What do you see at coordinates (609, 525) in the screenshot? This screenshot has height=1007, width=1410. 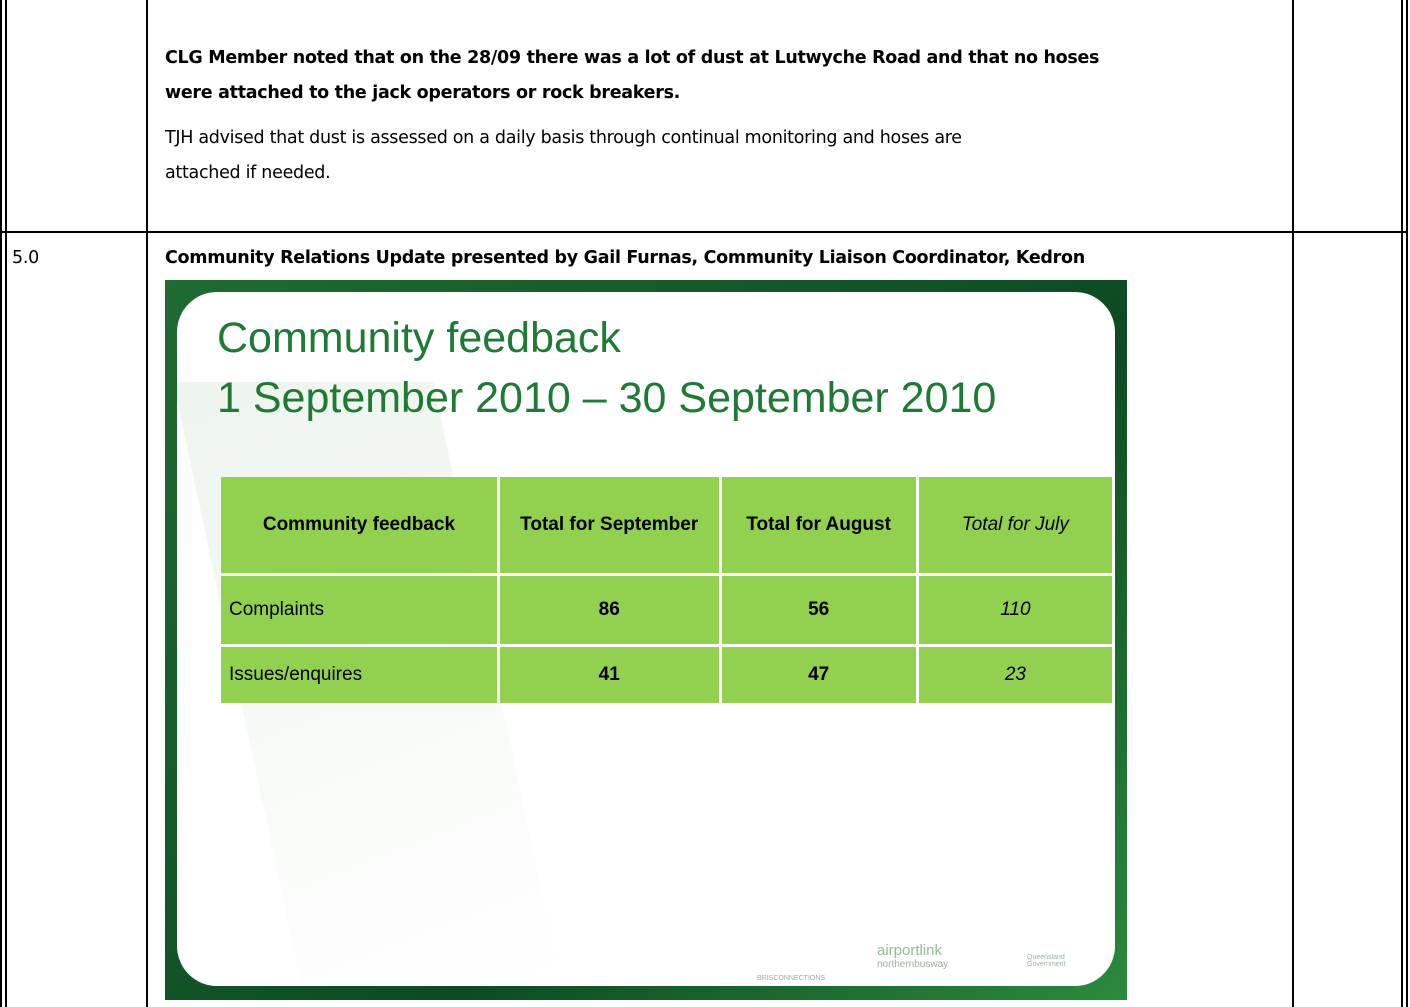 I see `table-cell: Total for September` at bounding box center [609, 525].